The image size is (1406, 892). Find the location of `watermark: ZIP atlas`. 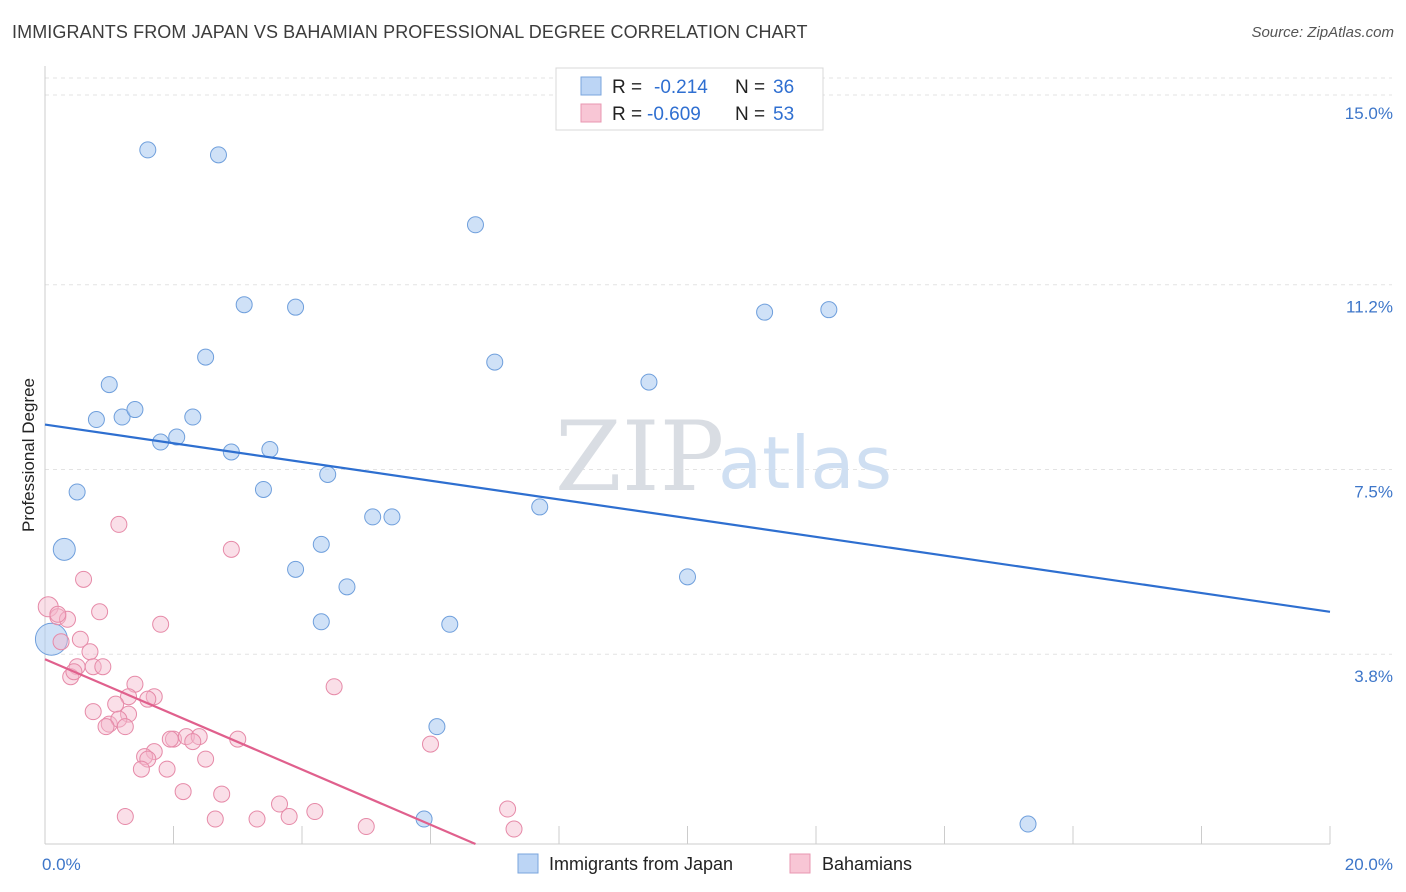

watermark: ZIP atlas is located at coordinates (723, 457).